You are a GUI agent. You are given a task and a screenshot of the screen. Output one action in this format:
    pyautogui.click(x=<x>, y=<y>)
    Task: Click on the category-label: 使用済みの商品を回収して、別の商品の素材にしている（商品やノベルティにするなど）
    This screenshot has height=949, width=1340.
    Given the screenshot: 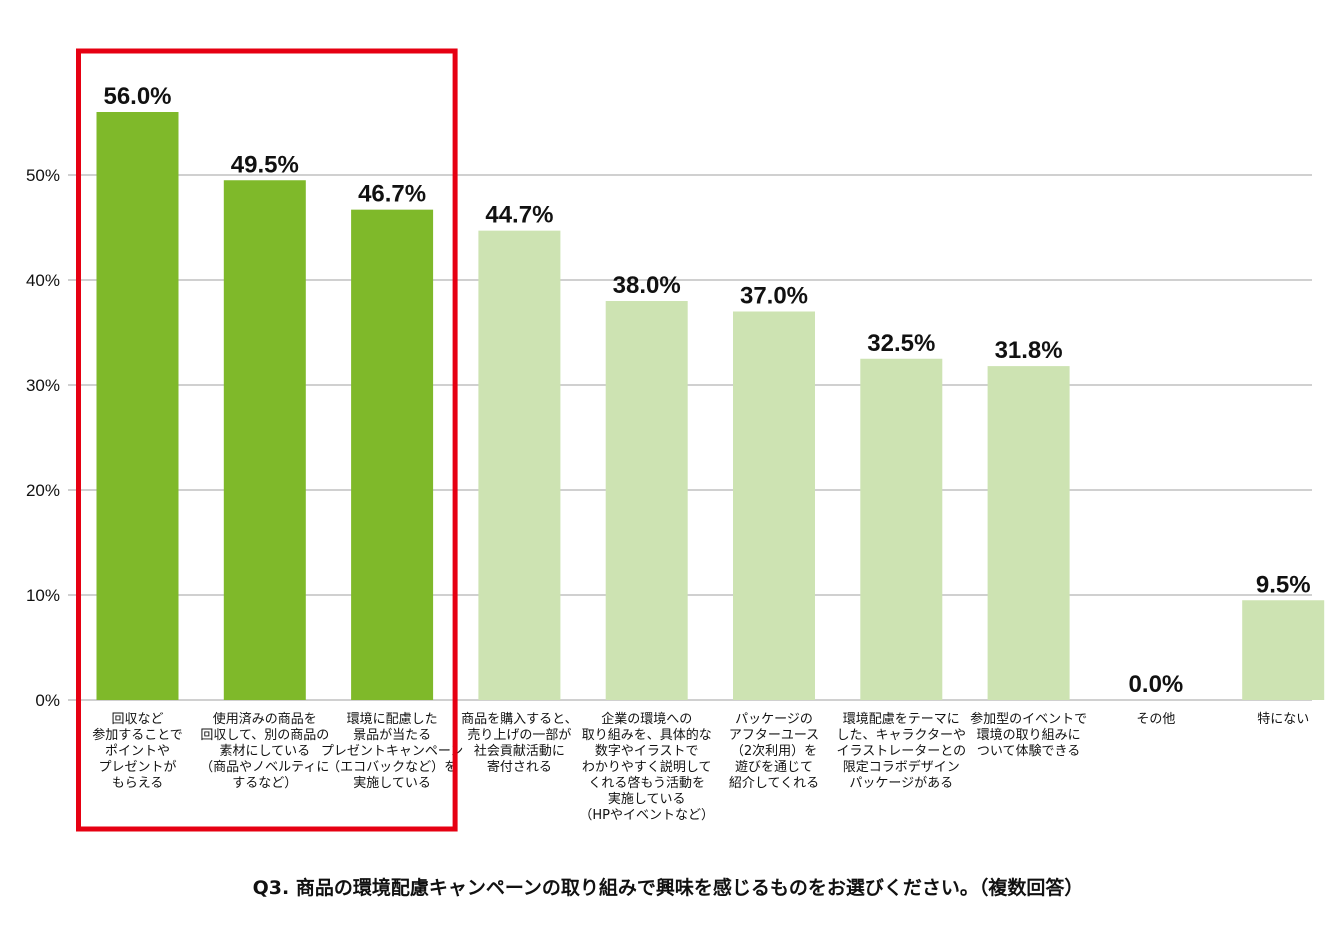 What is the action you would take?
    pyautogui.click(x=264, y=751)
    